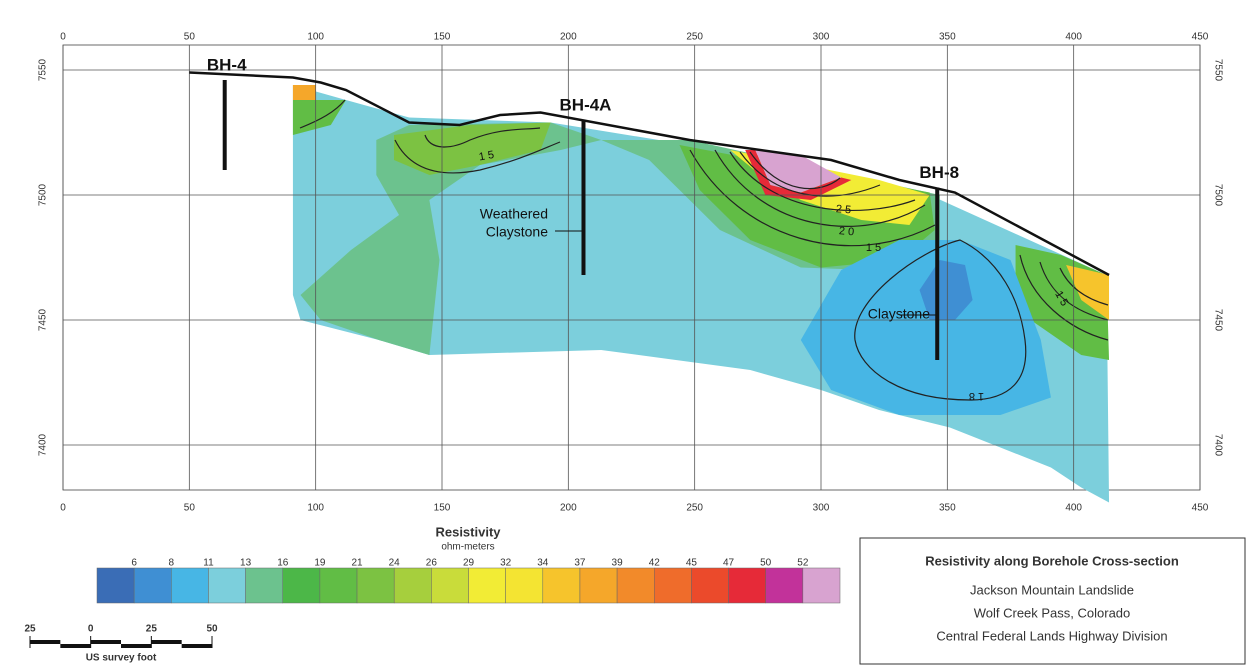 The image size is (1251, 665). Describe the element at coordinates (586, 104) in the screenshot. I see `borehole-label: BH-4A` at that location.